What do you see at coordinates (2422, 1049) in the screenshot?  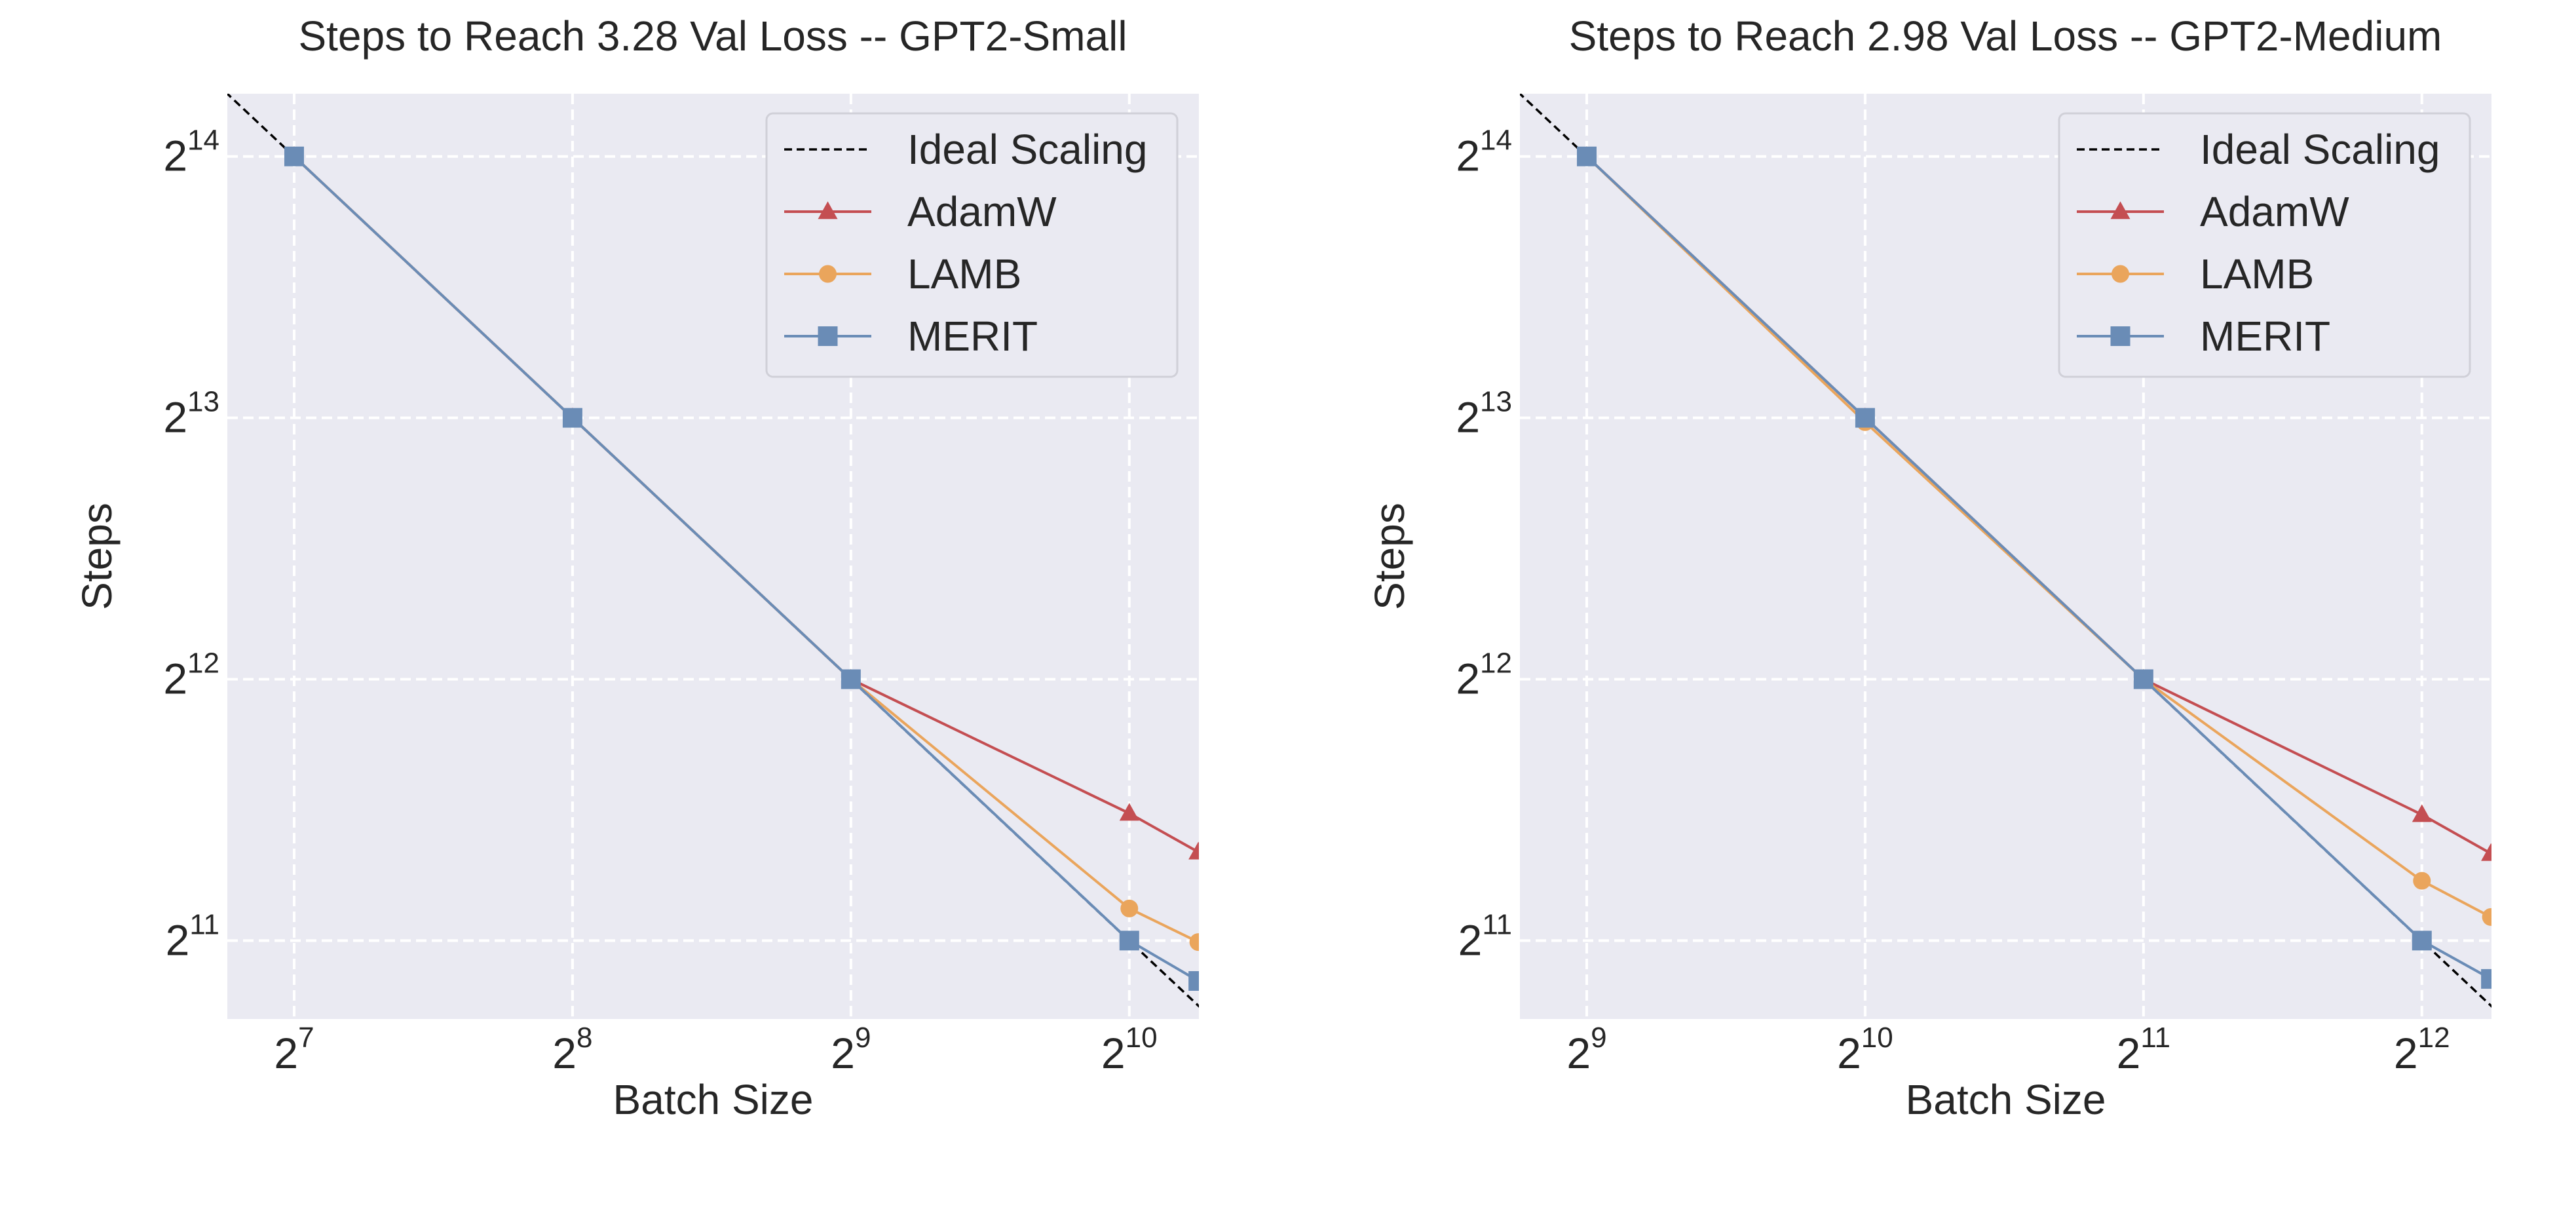 I see `x-tick-label: 212` at bounding box center [2422, 1049].